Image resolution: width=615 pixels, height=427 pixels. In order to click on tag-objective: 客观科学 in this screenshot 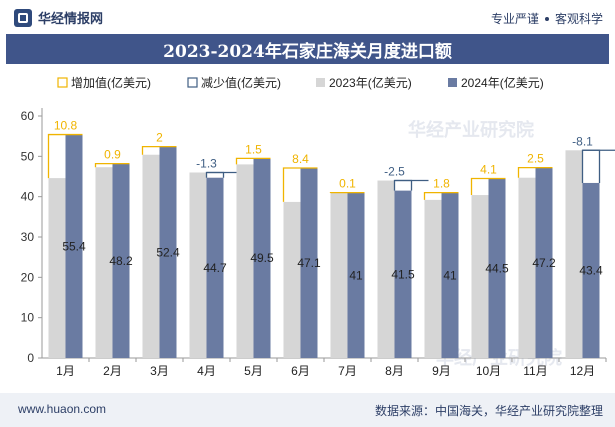, I will do `click(578, 19)`.